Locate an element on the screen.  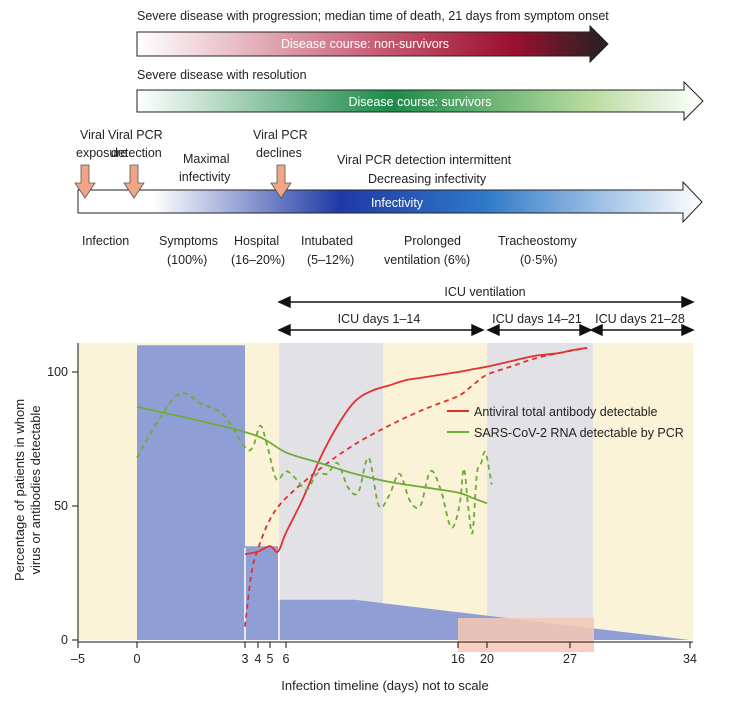
pcr-declines-marker-icon is located at coordinates (281, 181).